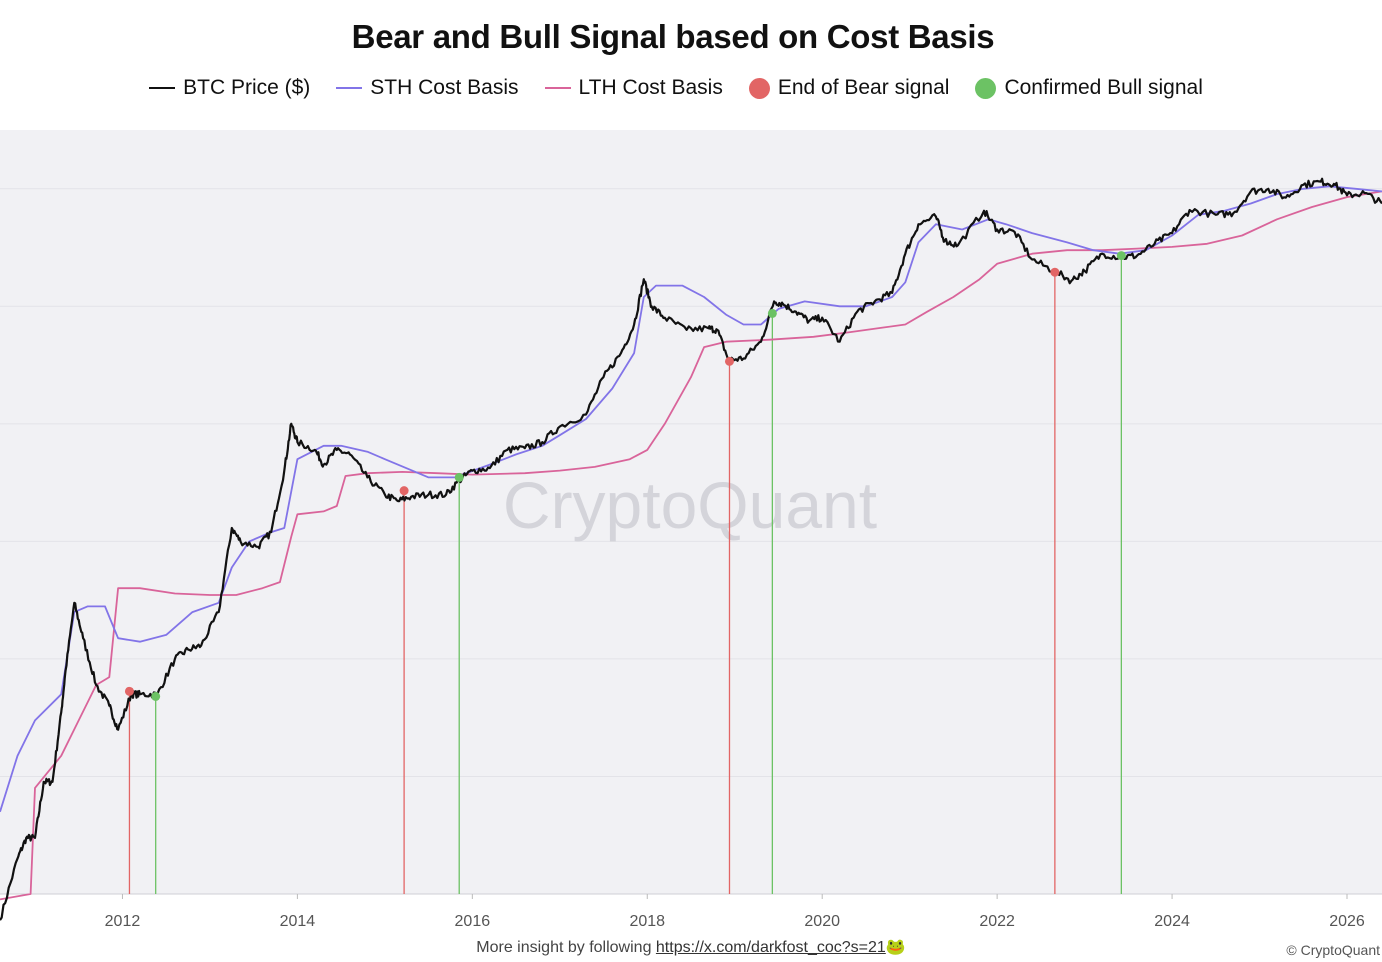 Image resolution: width=1382 pixels, height=962 pixels. Describe the element at coordinates (986, 88) in the screenshot. I see `legend-swatch-confirmed-bull` at that location.